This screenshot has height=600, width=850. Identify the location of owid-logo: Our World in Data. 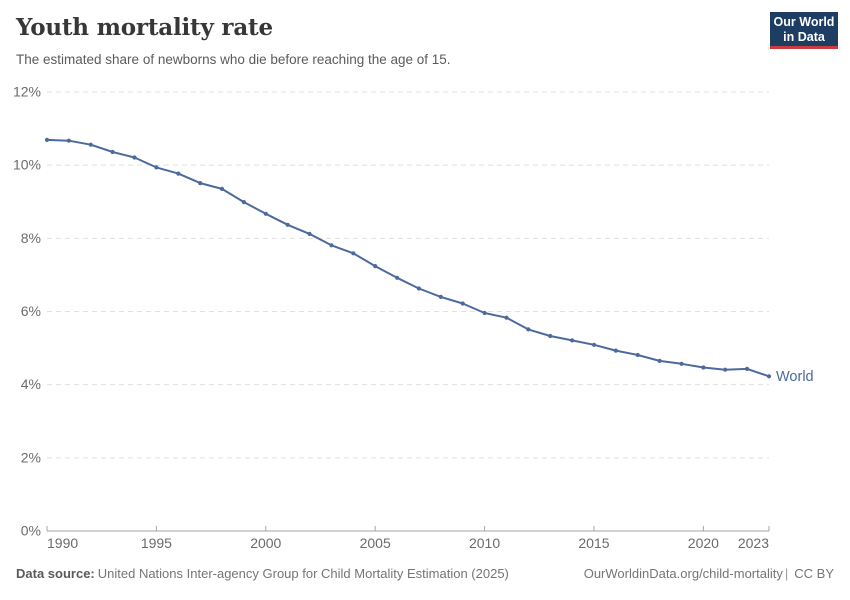
(804, 30).